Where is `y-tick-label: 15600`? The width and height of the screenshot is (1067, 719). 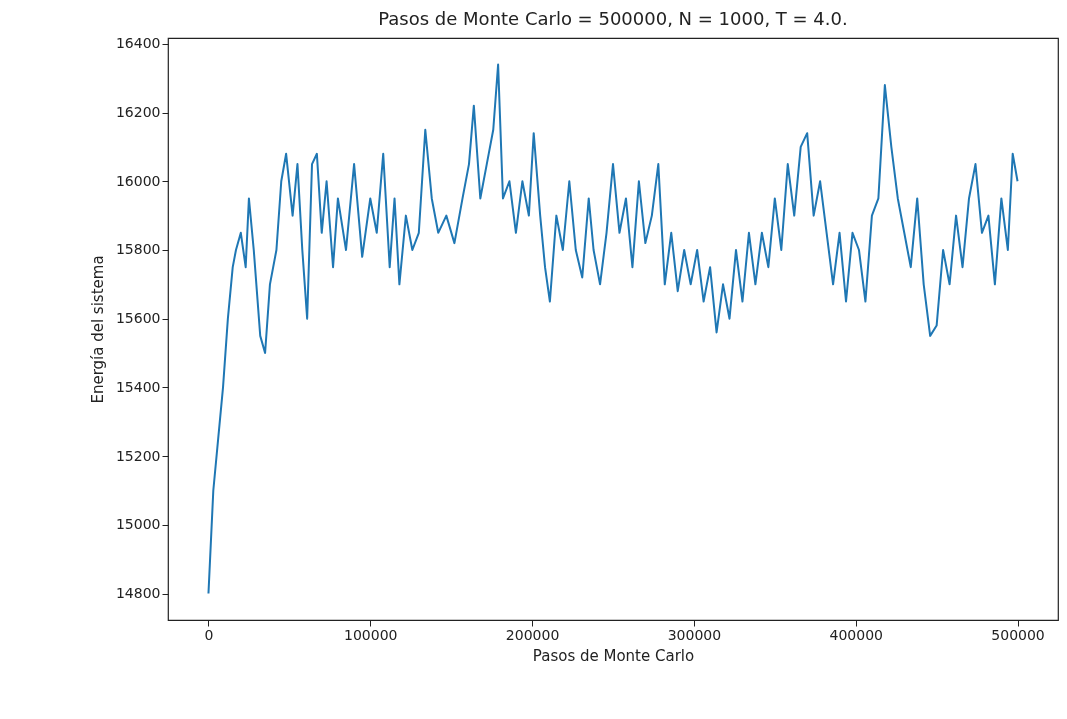
y-tick-label: 15600 is located at coordinates (138, 318).